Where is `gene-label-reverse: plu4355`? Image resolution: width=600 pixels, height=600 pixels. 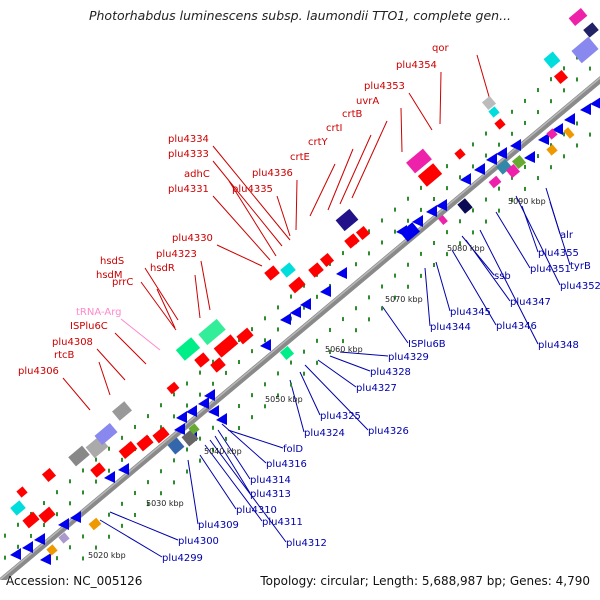
gene-label-reverse: plu4355 is located at coordinates (558, 253).